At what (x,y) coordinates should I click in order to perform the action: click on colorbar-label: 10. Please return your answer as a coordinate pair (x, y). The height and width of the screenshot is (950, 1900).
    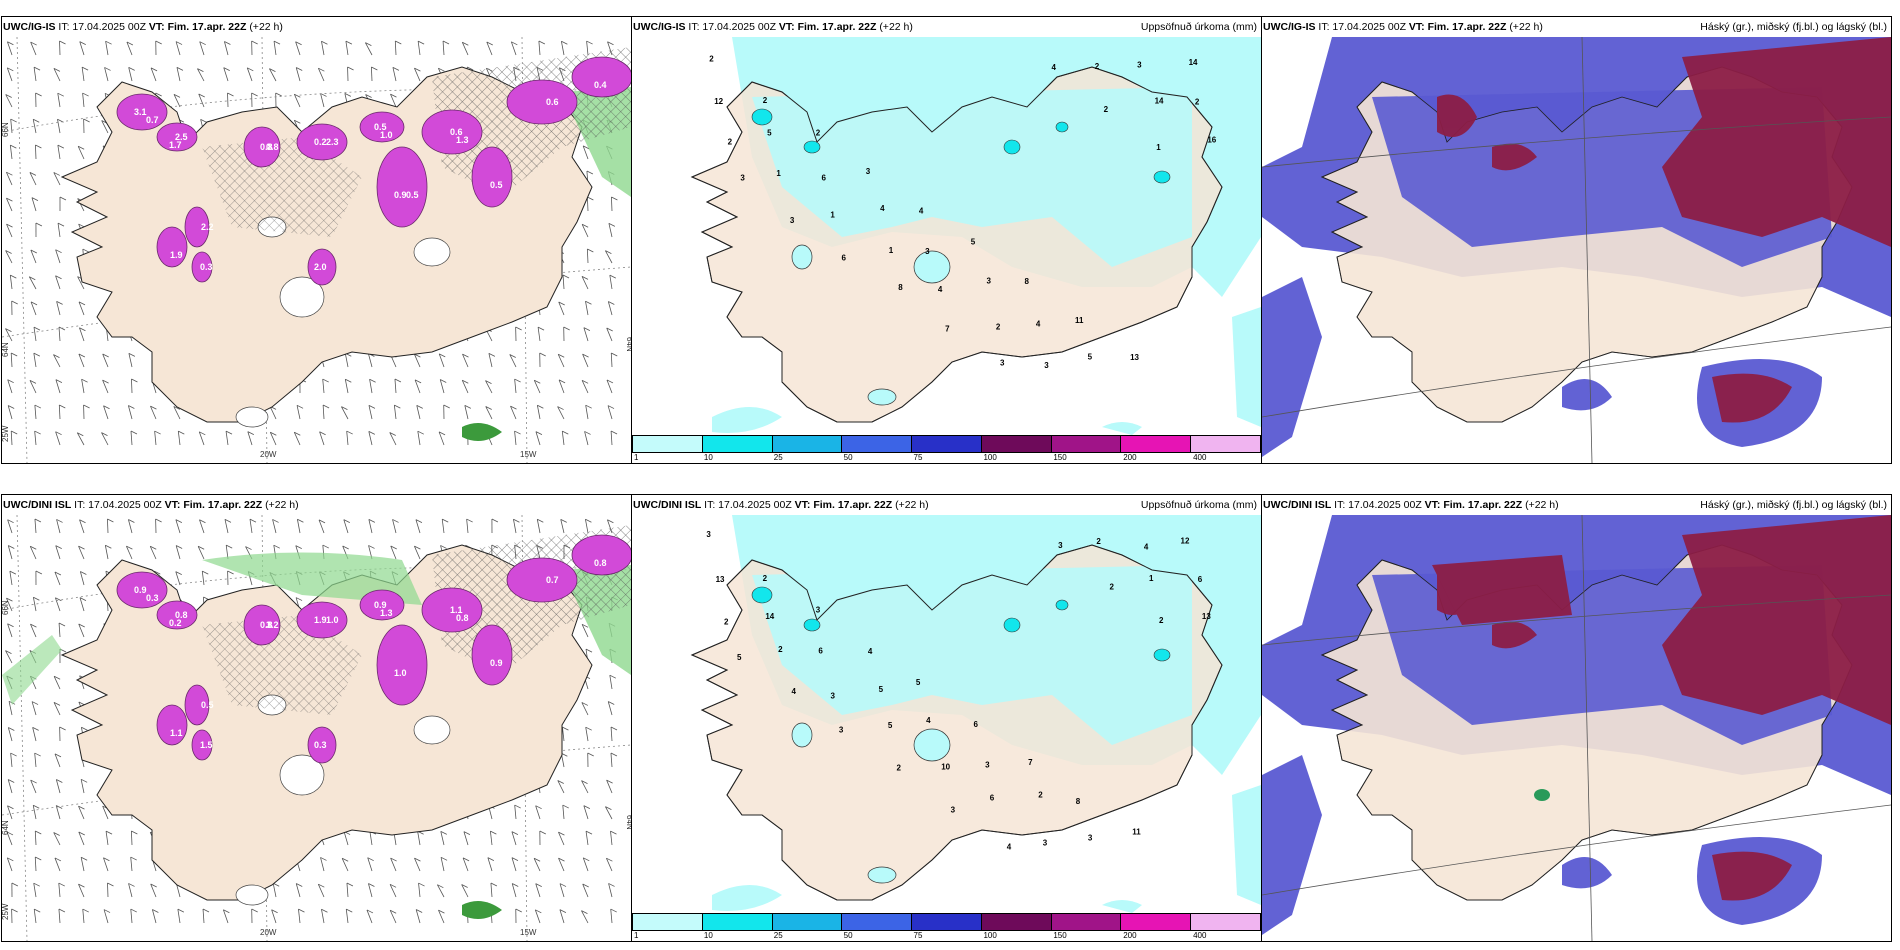
    Looking at the image, I should click on (708, 457).